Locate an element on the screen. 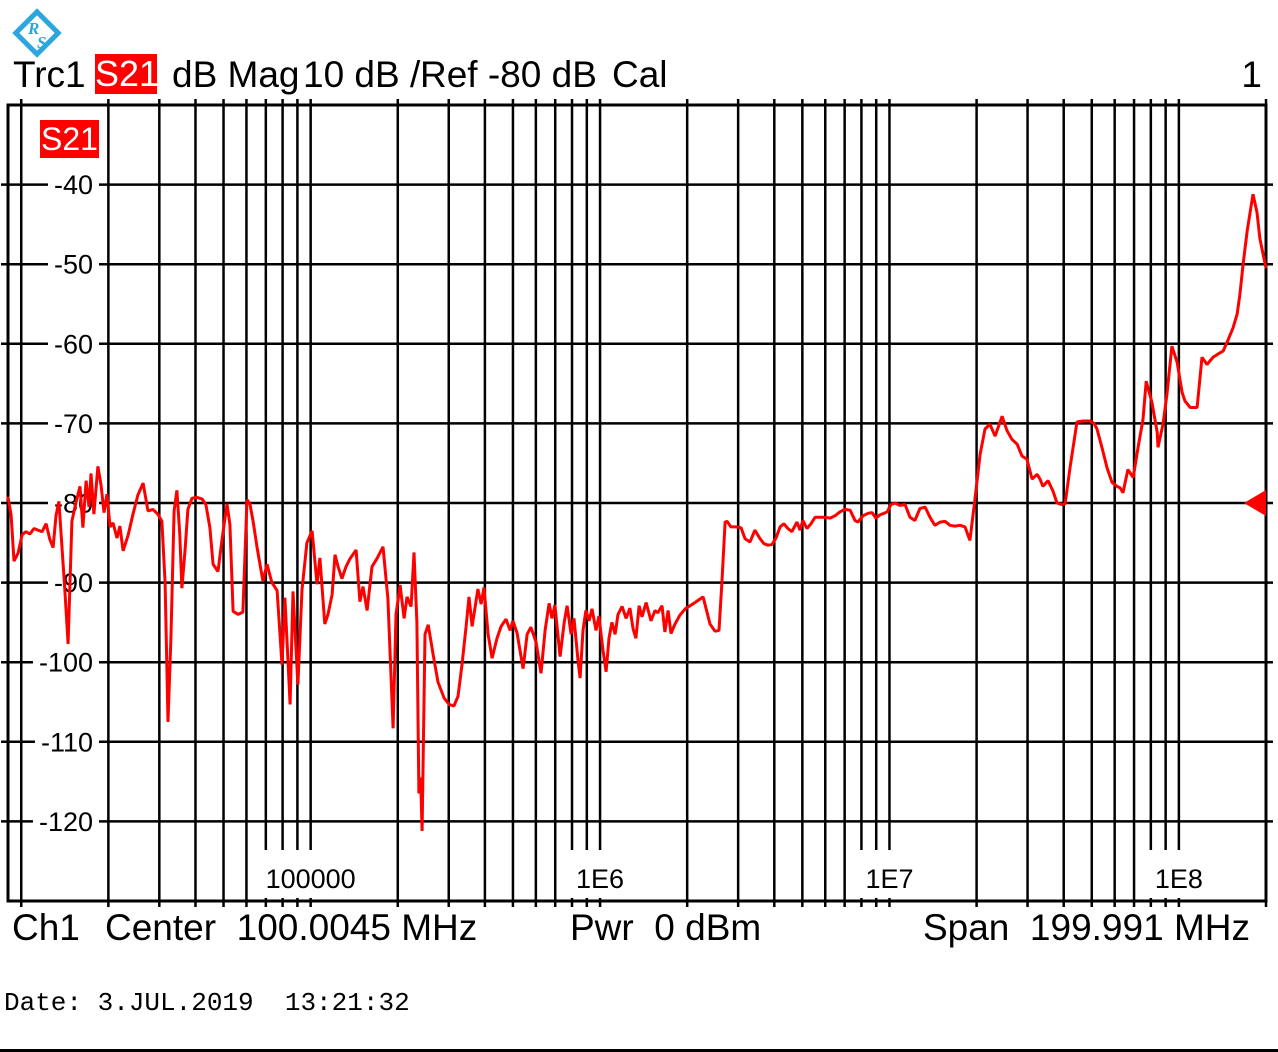  x-tick-label: 1E7 is located at coordinates (889, 879).